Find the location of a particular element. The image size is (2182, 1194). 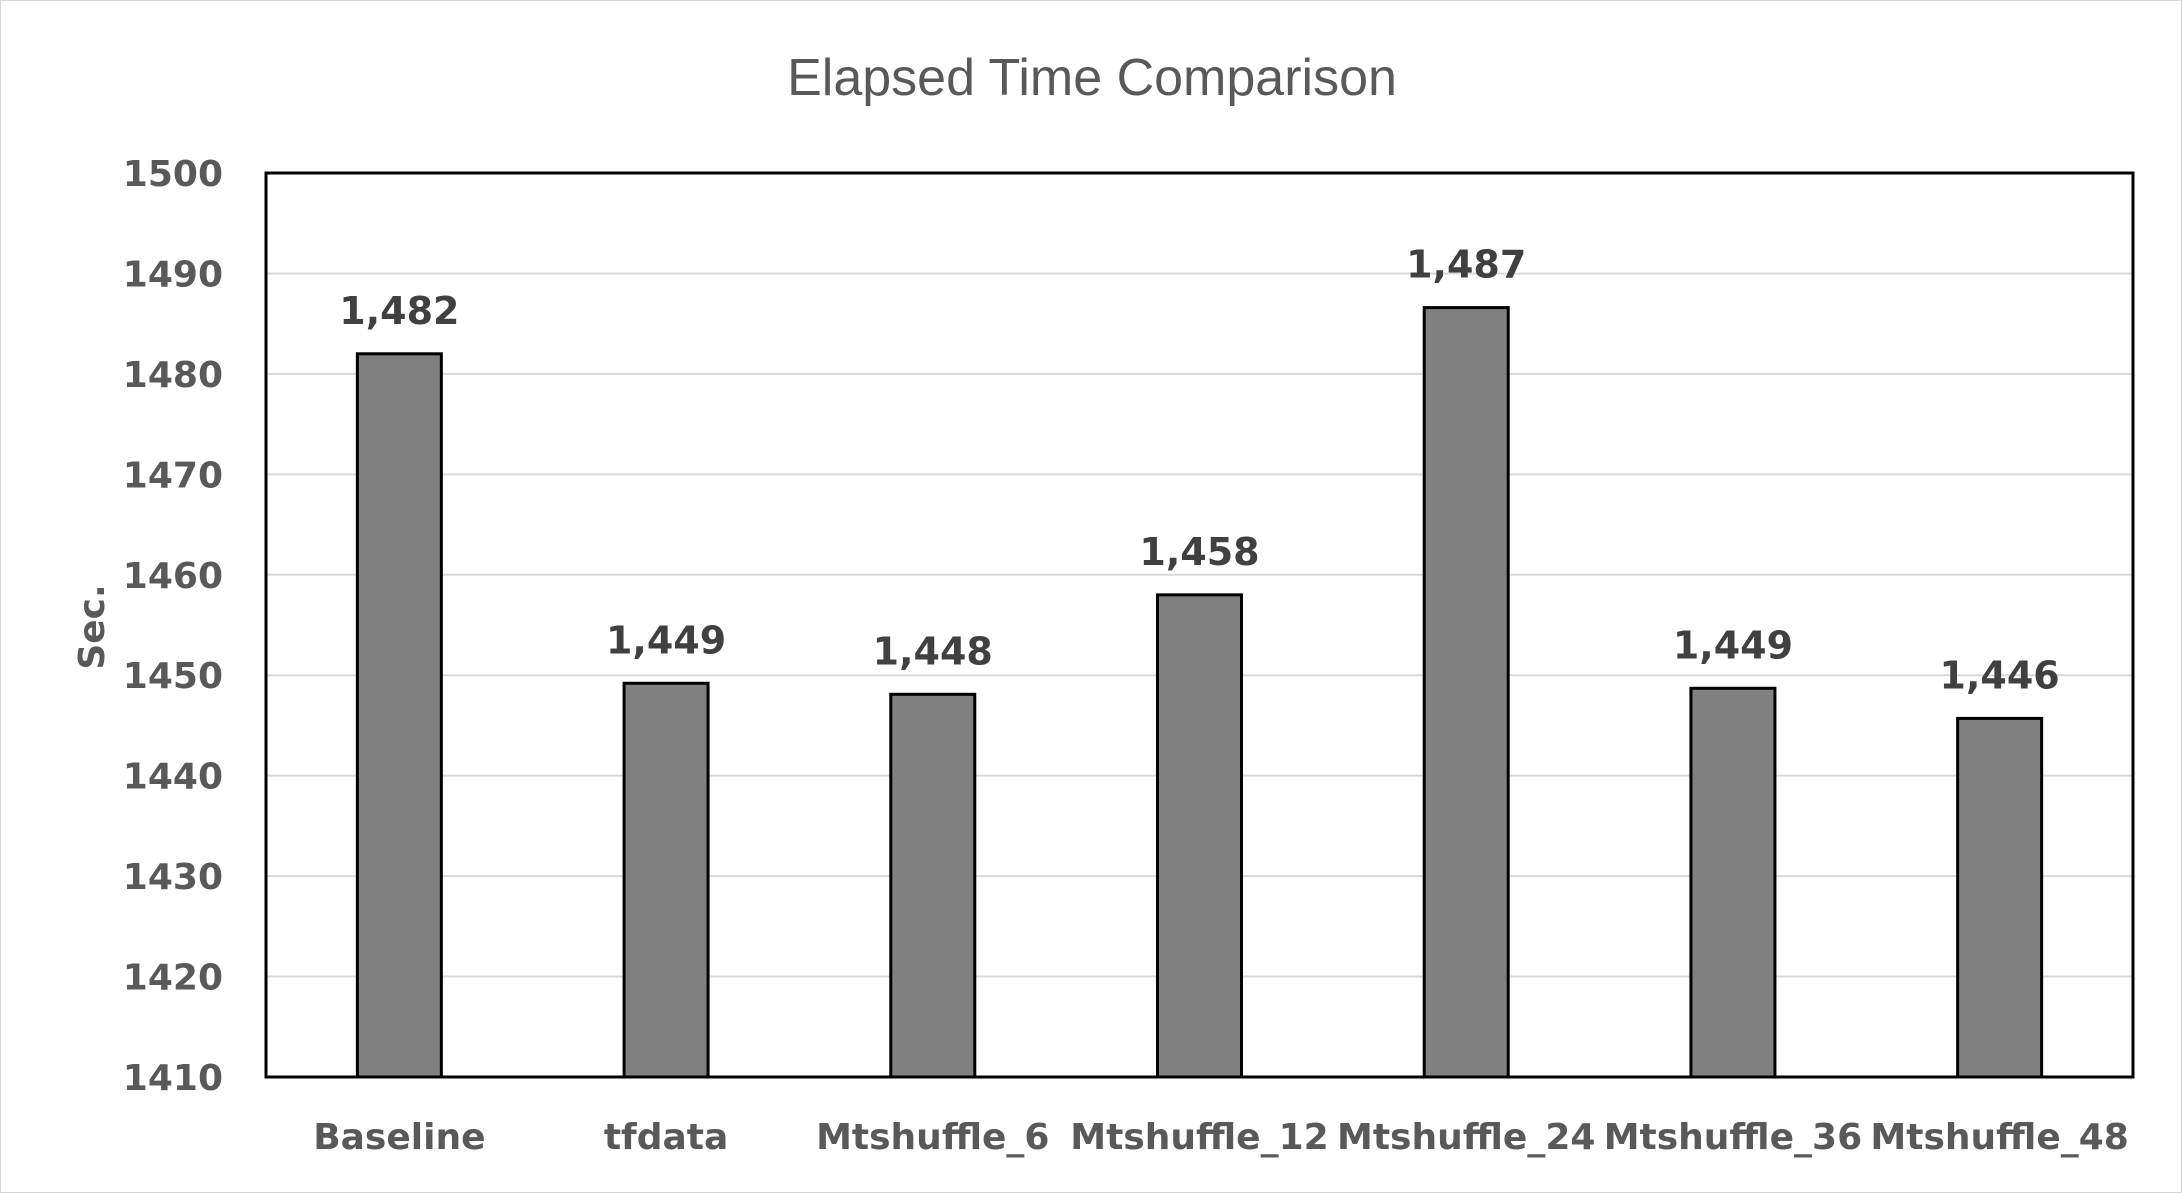

data-label: 1,487 is located at coordinates (1466, 265).